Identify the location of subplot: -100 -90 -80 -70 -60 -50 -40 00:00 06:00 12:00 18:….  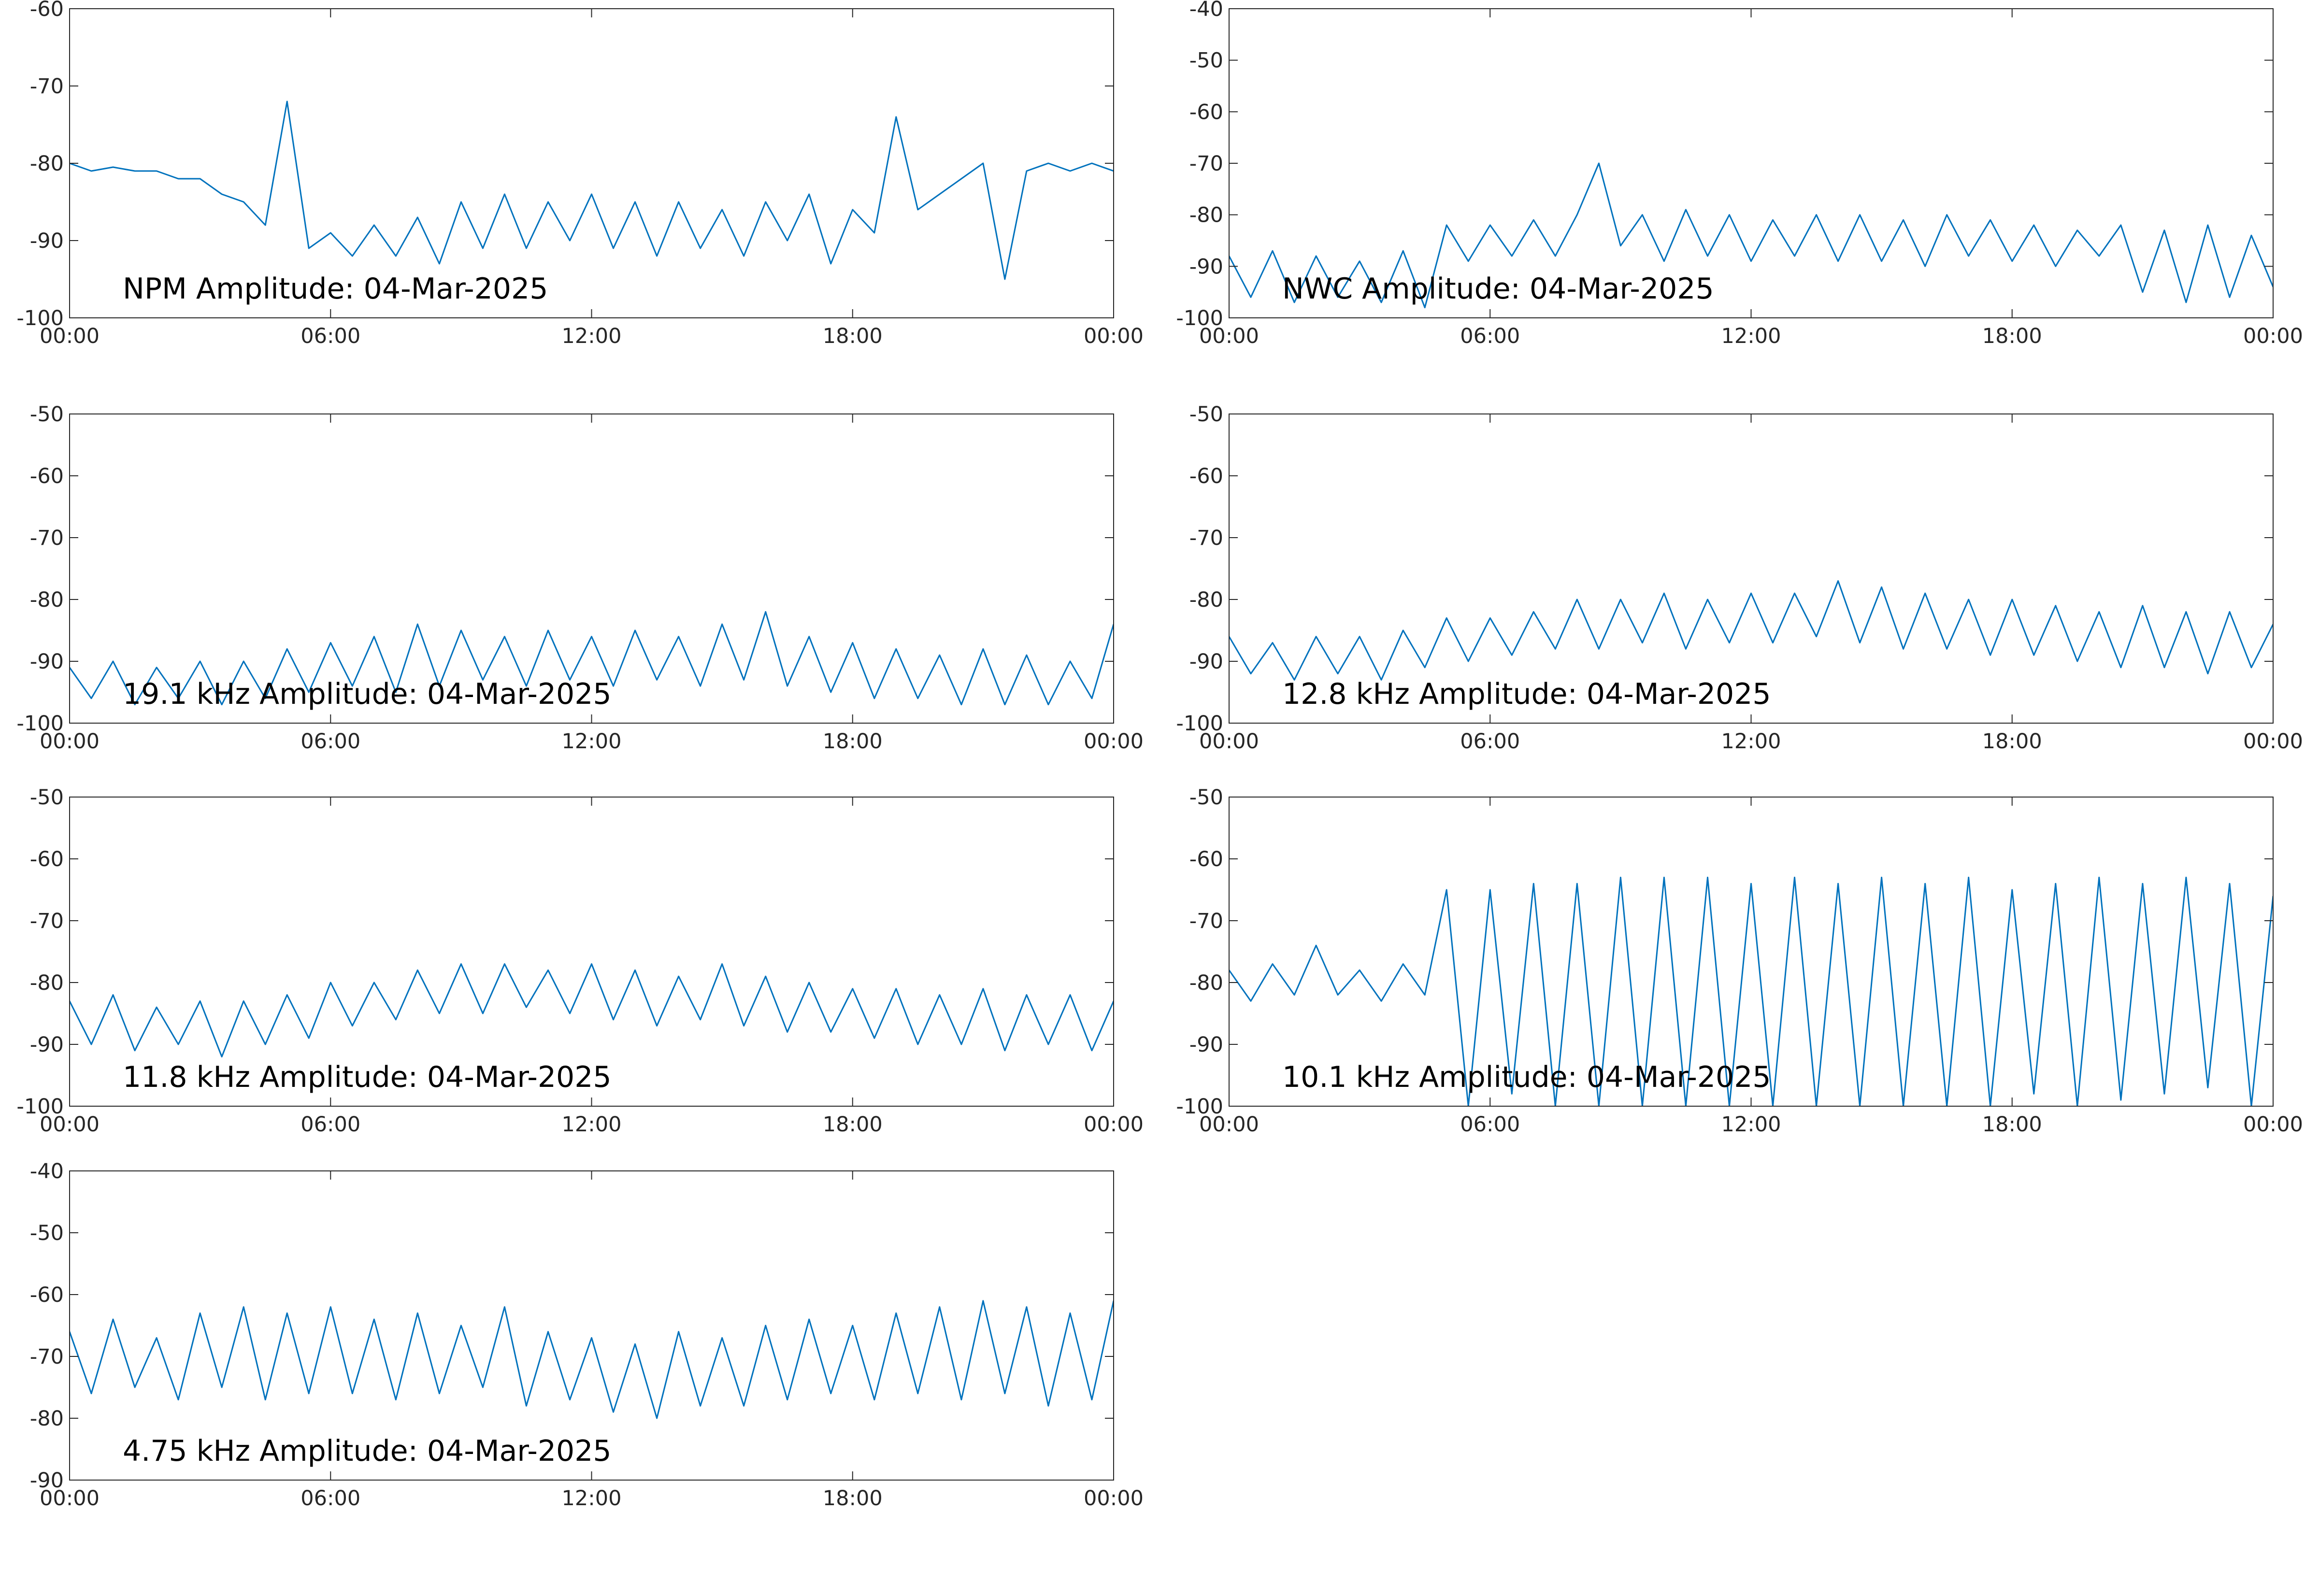
(1739, 174).